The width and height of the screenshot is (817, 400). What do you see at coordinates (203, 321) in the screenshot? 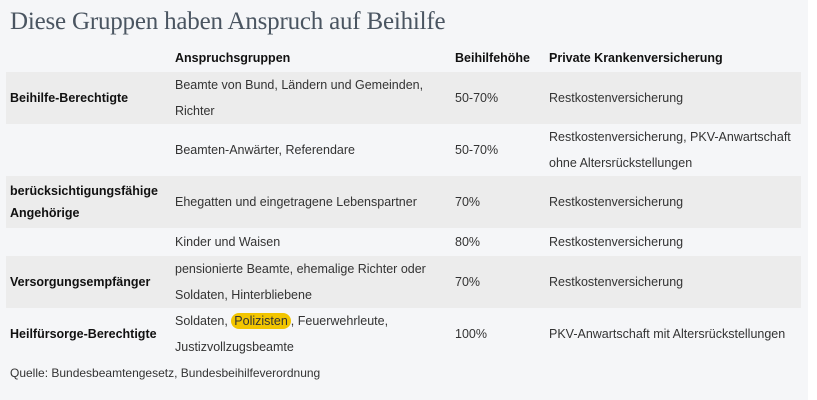
I see `members-pre: Soldaten,` at bounding box center [203, 321].